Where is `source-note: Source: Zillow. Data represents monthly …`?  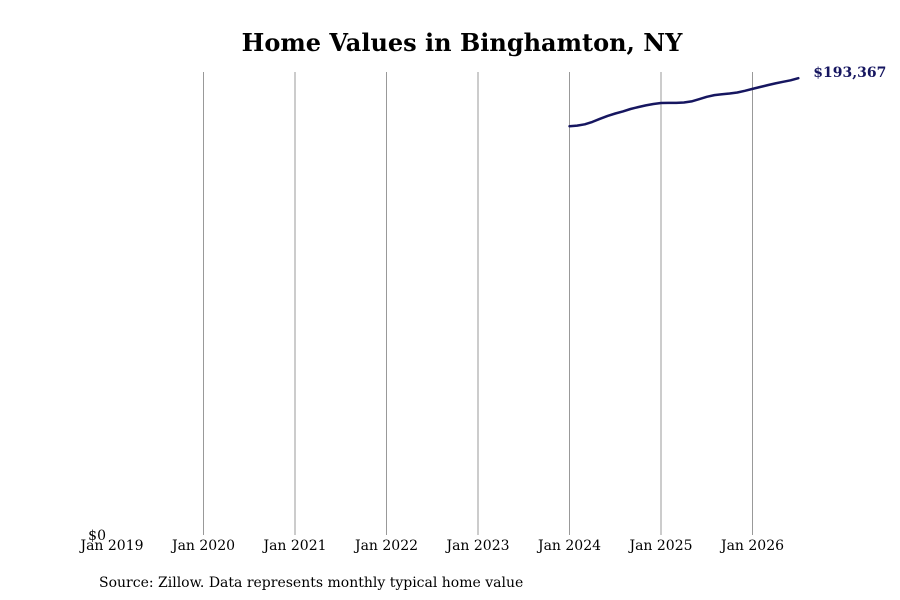 source-note: Source: Zillow. Data represents monthly … is located at coordinates (311, 583).